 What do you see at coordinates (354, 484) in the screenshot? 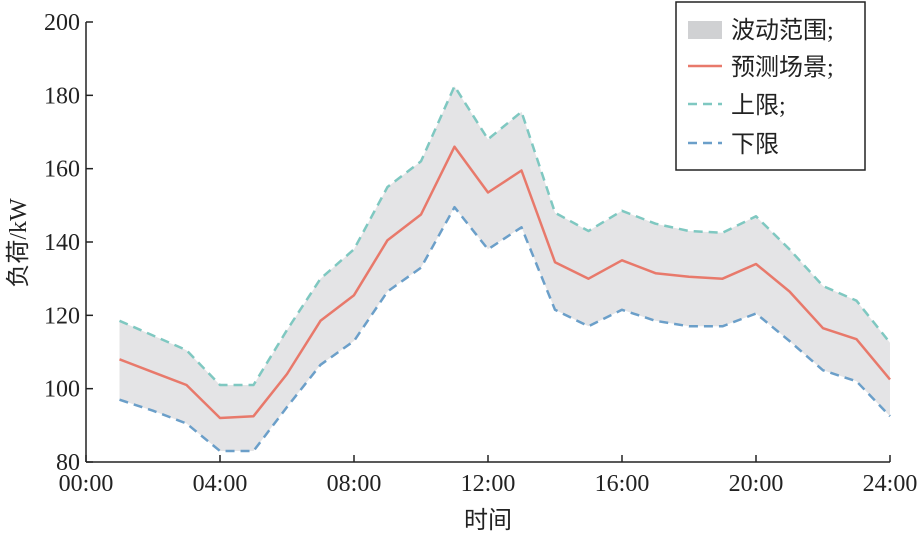
I see `x-tick-label: 08:00` at bounding box center [354, 484].